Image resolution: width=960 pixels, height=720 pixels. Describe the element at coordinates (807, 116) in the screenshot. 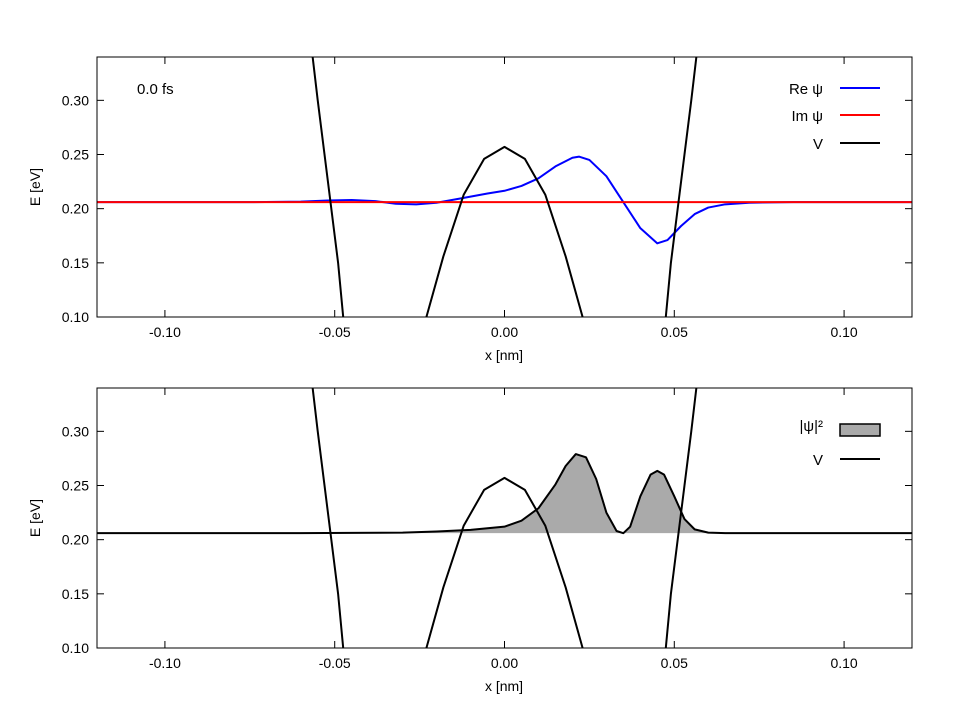

I see `legend-label-im-psi: Im ψ` at that location.